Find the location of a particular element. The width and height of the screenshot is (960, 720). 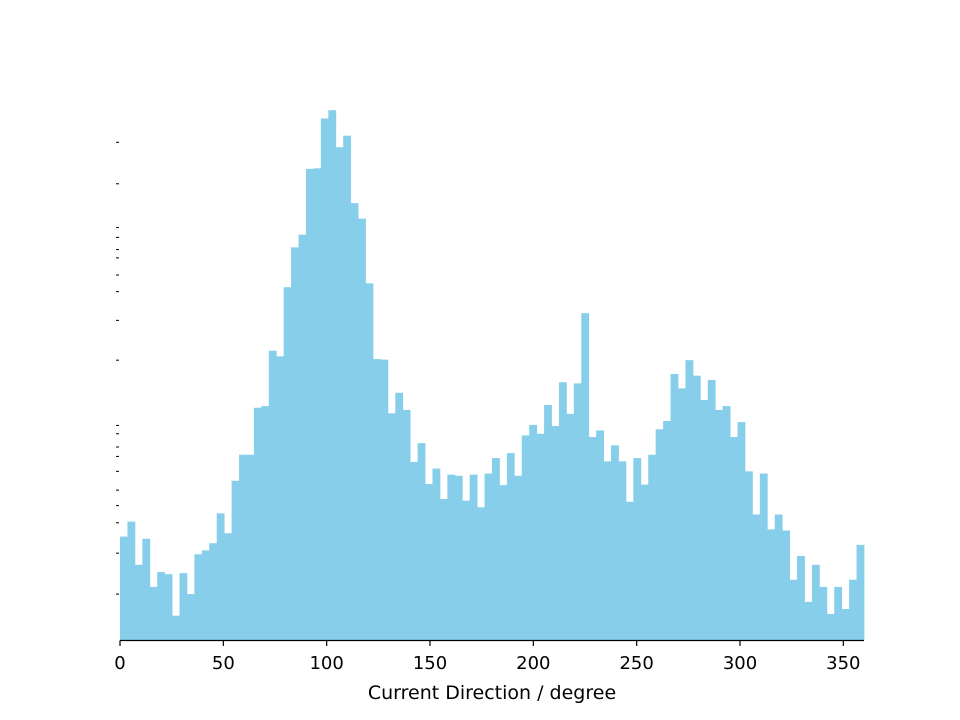

x-tick-label: 100 is located at coordinates (326, 663).